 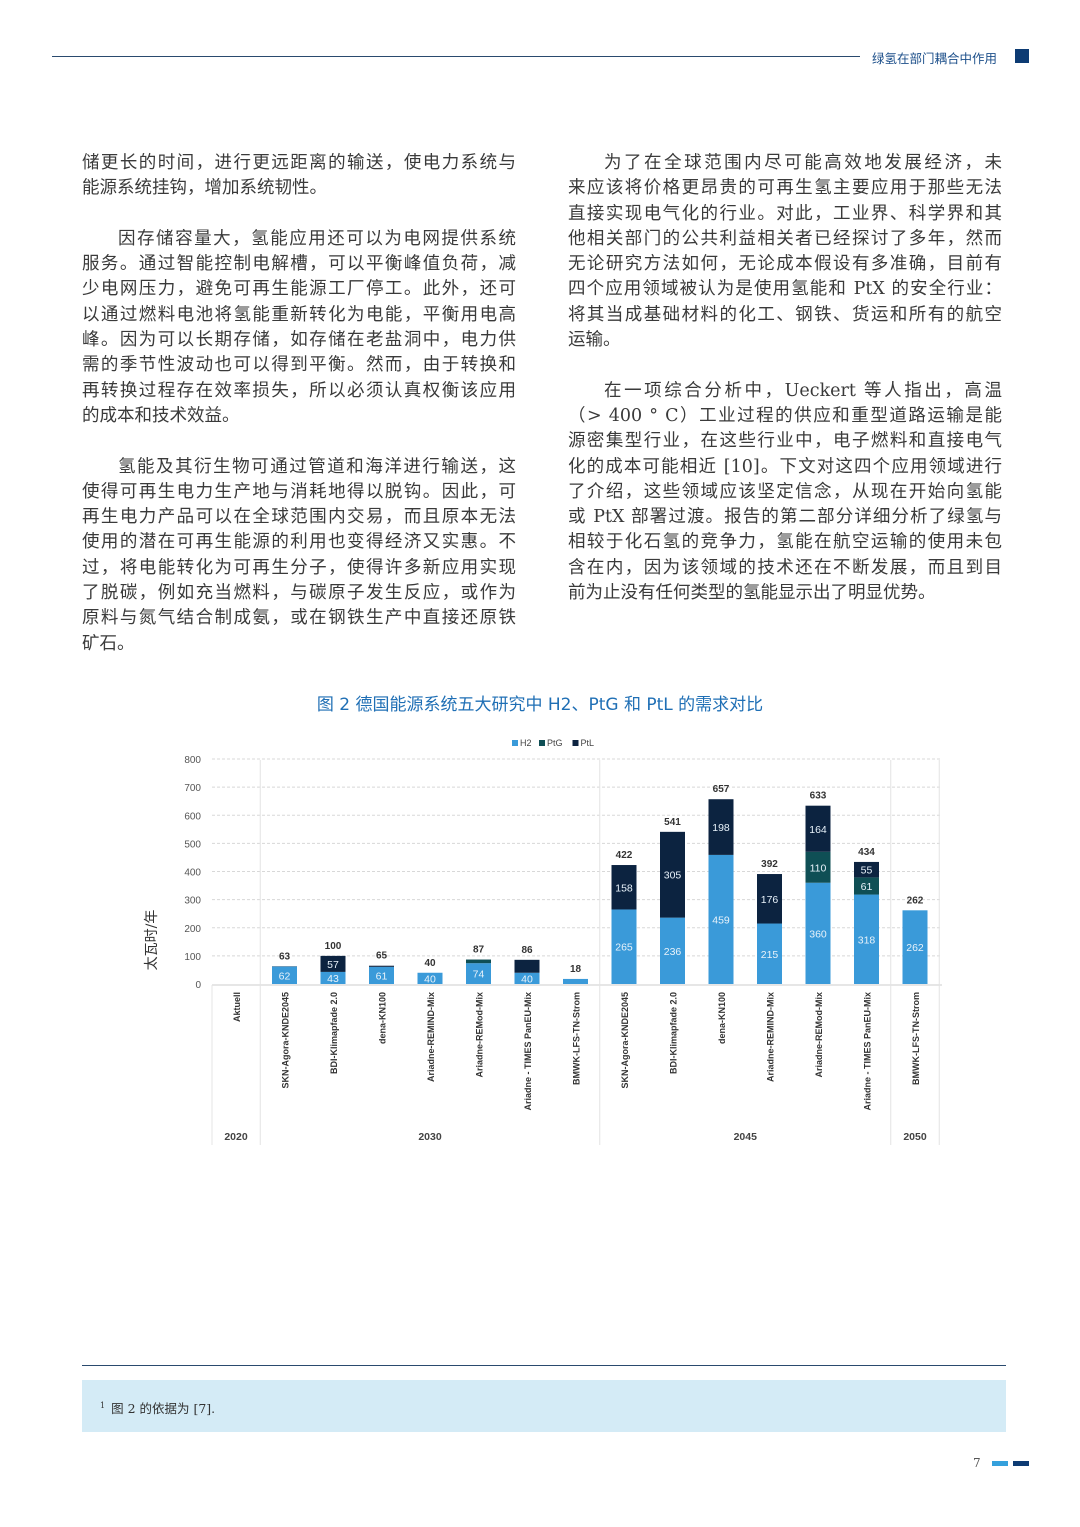 What do you see at coordinates (515, 743) in the screenshot?
I see `legend-swatch-h2` at bounding box center [515, 743].